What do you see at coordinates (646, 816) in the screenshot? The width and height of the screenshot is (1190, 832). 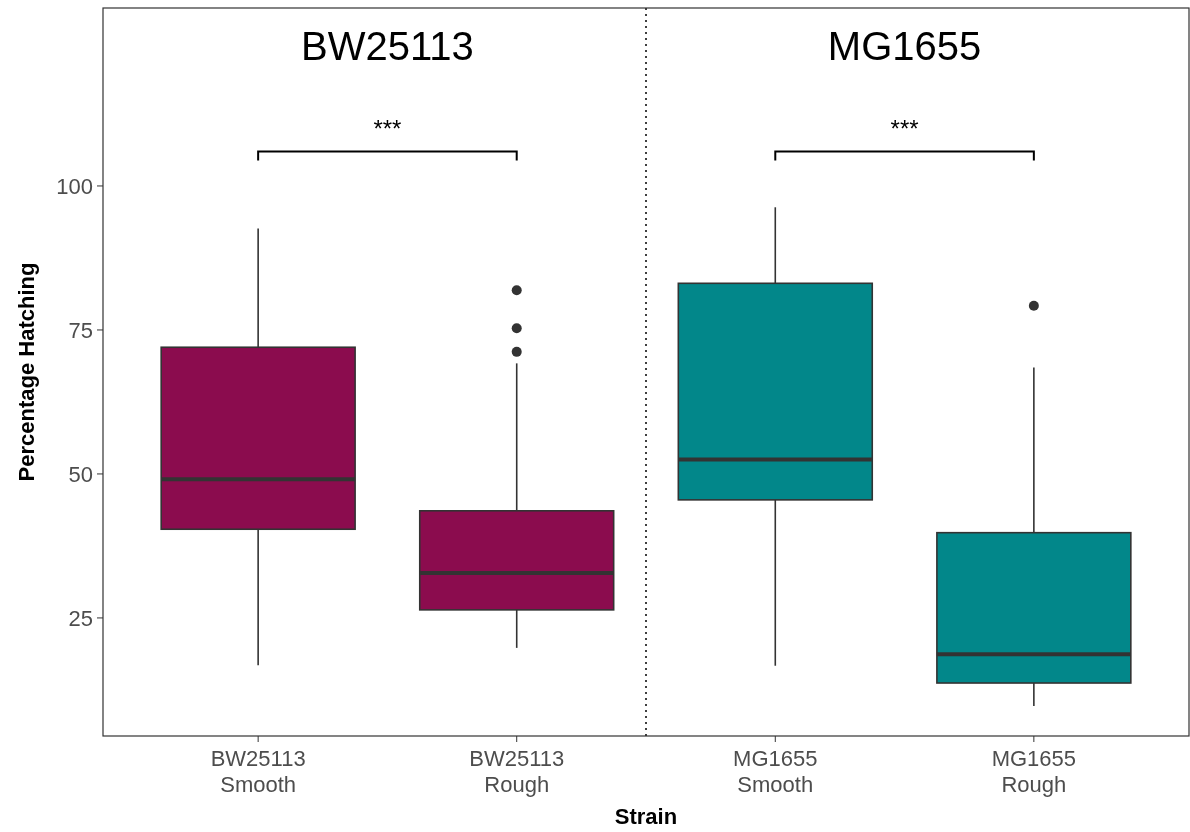 I see `x-axis-title: Strain` at bounding box center [646, 816].